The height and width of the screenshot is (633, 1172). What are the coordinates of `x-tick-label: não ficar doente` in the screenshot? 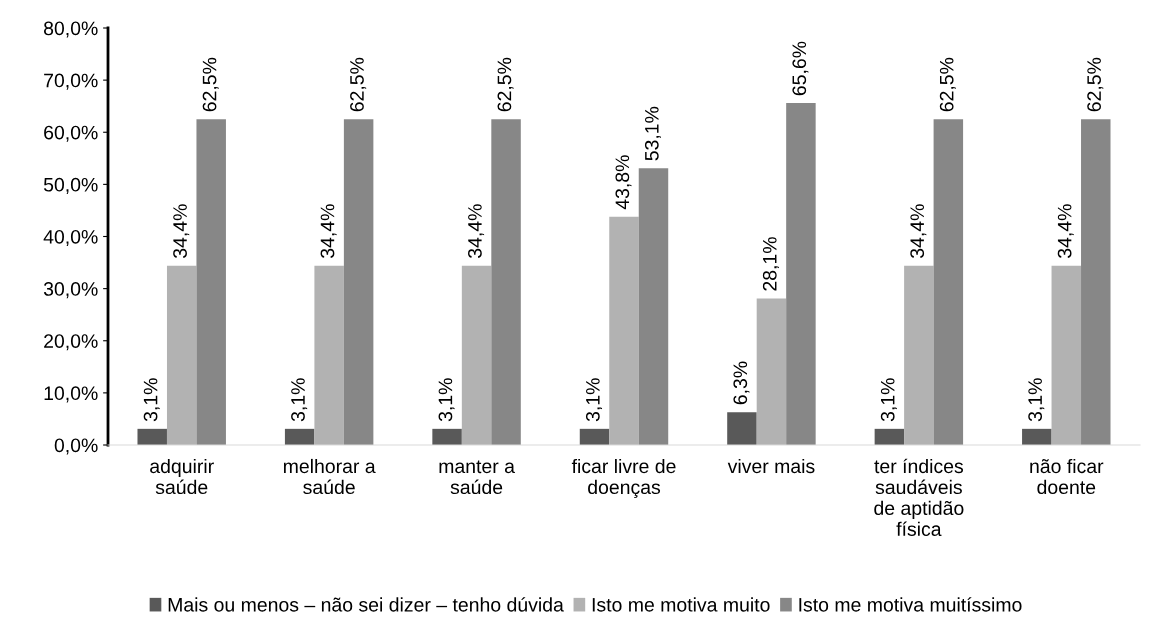 It's located at (1067, 476).